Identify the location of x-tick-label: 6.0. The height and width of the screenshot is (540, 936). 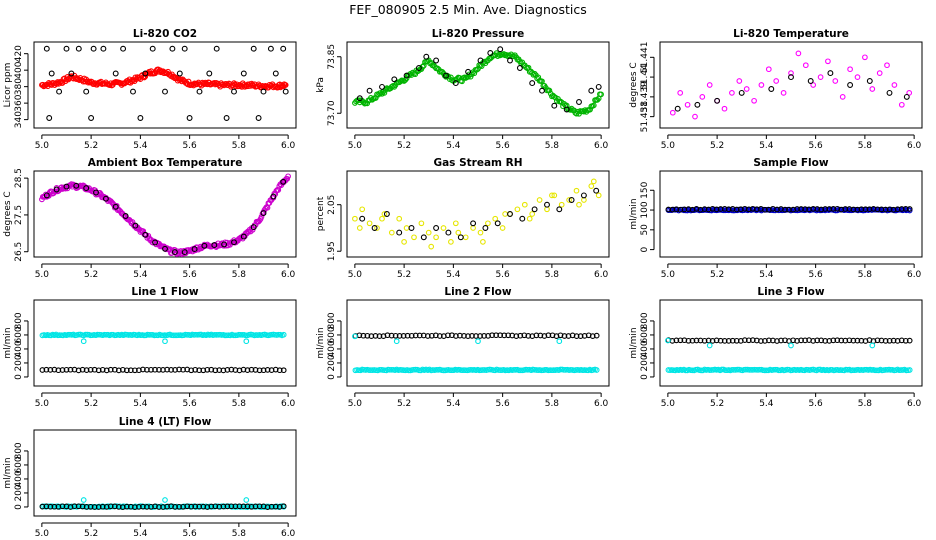
(288, 534).